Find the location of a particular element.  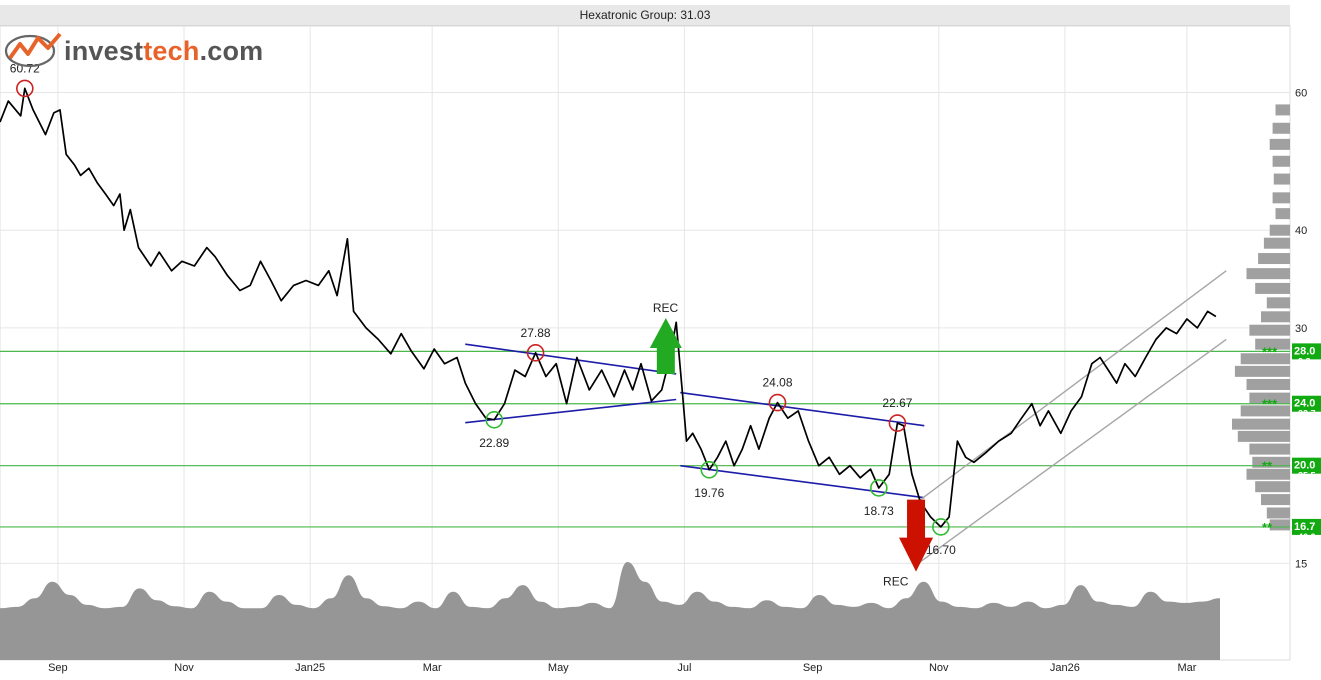

support-change: -35.5 is located at coordinates (1305, 476).